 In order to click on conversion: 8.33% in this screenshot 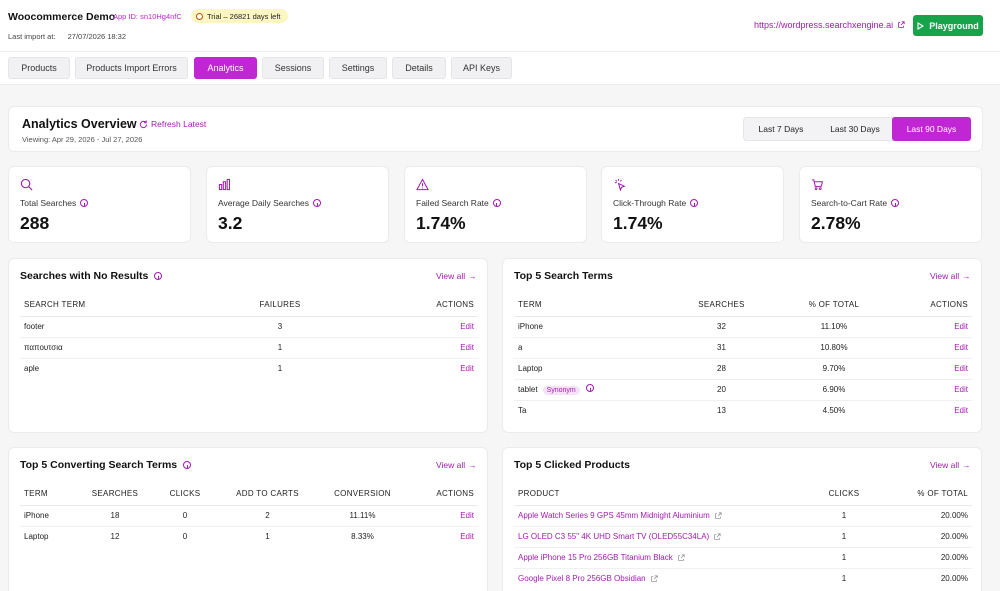, I will do `click(362, 537)`.